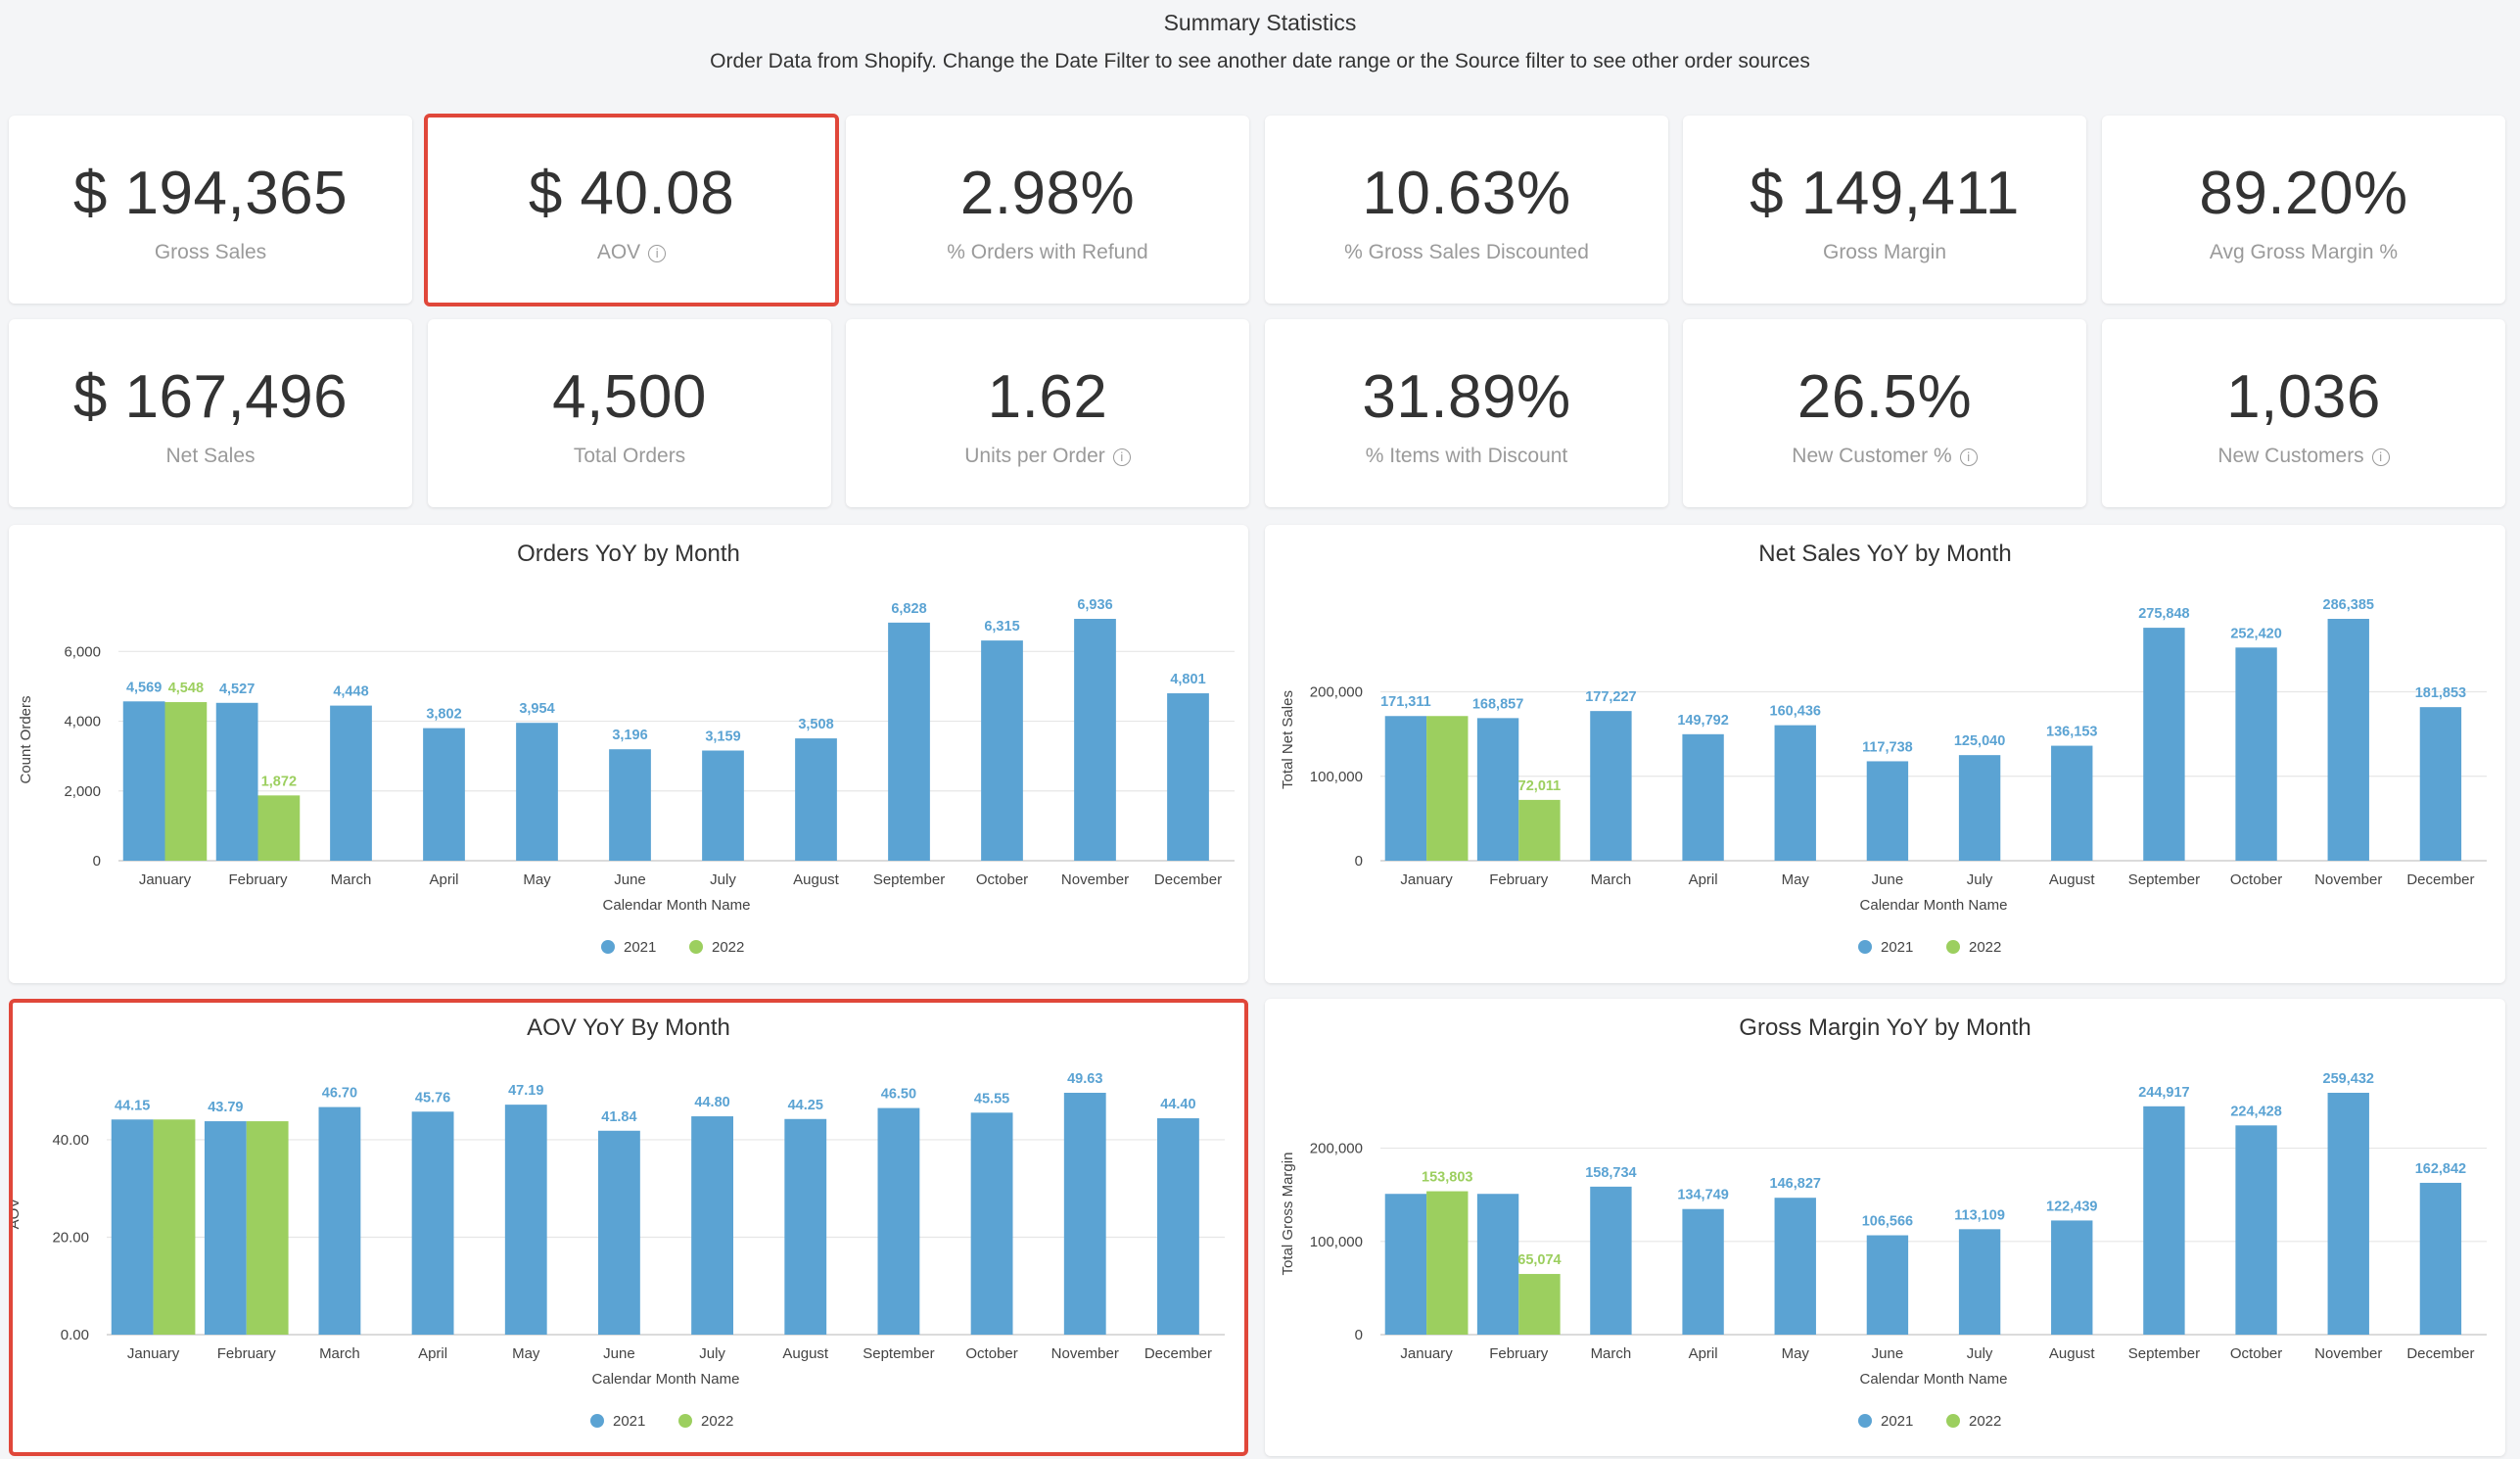  What do you see at coordinates (1985, 947) in the screenshot?
I see `legend-label: 2022` at bounding box center [1985, 947].